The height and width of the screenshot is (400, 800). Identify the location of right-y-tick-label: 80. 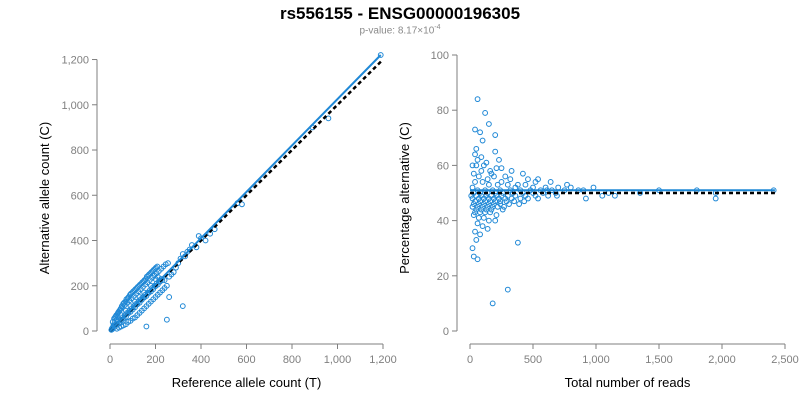
(443, 111).